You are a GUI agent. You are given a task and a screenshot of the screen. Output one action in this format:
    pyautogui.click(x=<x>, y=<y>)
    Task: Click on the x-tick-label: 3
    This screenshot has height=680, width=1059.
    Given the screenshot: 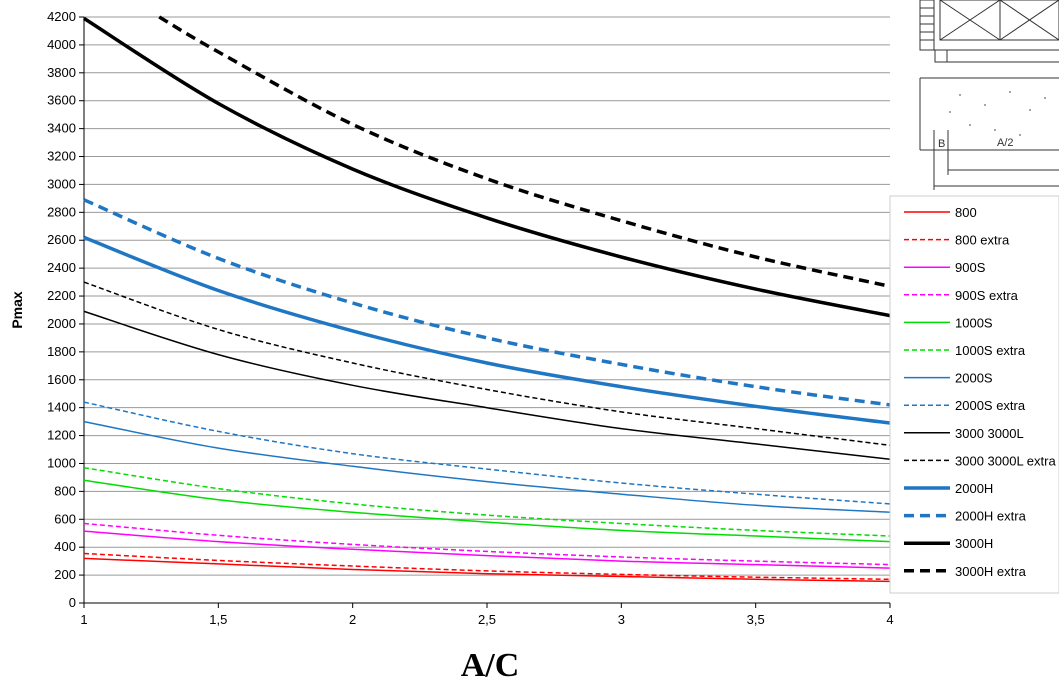 What is the action you would take?
    pyautogui.click(x=621, y=619)
    